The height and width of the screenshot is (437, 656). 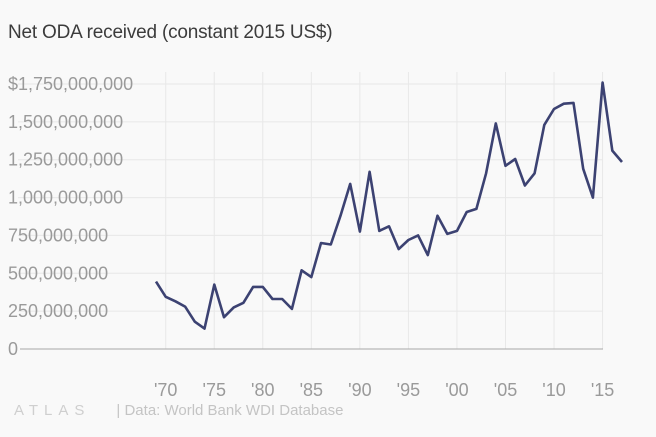 I want to click on footer: ATLAS | Data: World Bank WDI Database, so click(x=178, y=410).